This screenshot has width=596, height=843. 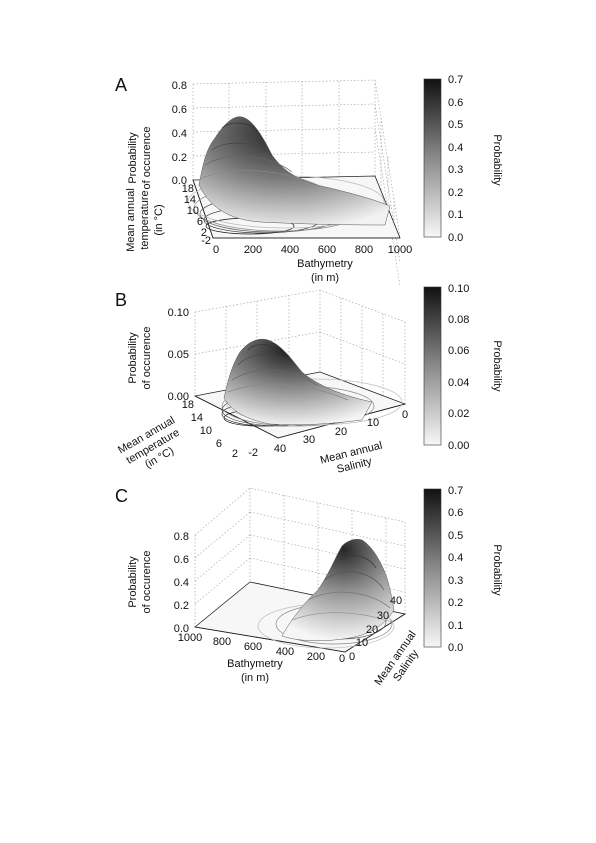 What do you see at coordinates (455, 491) in the screenshot?
I see `panel-c-cbtick: 0.7` at bounding box center [455, 491].